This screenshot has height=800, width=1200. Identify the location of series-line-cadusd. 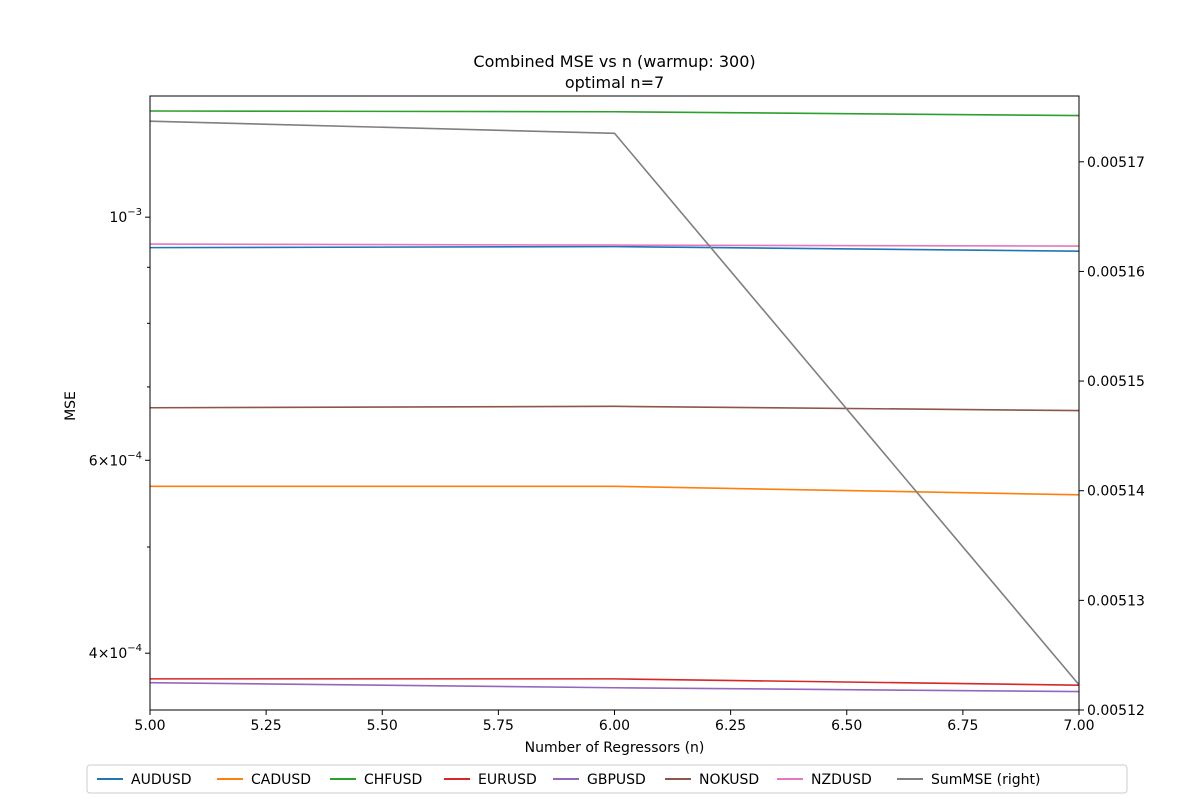
(615, 490).